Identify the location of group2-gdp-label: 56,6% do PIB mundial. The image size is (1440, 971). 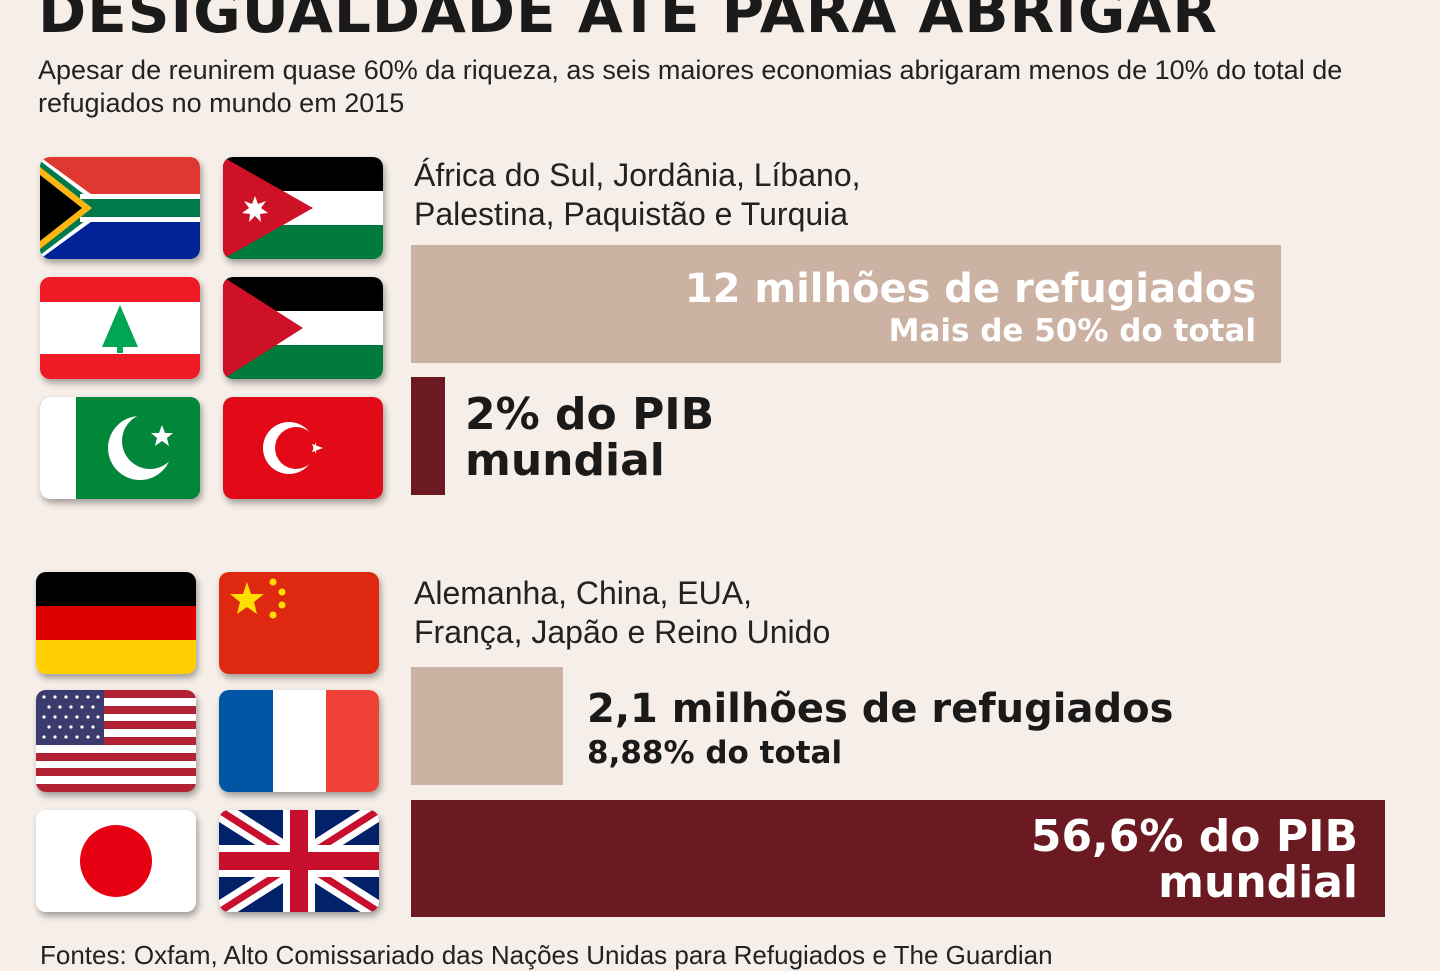
(1194, 860).